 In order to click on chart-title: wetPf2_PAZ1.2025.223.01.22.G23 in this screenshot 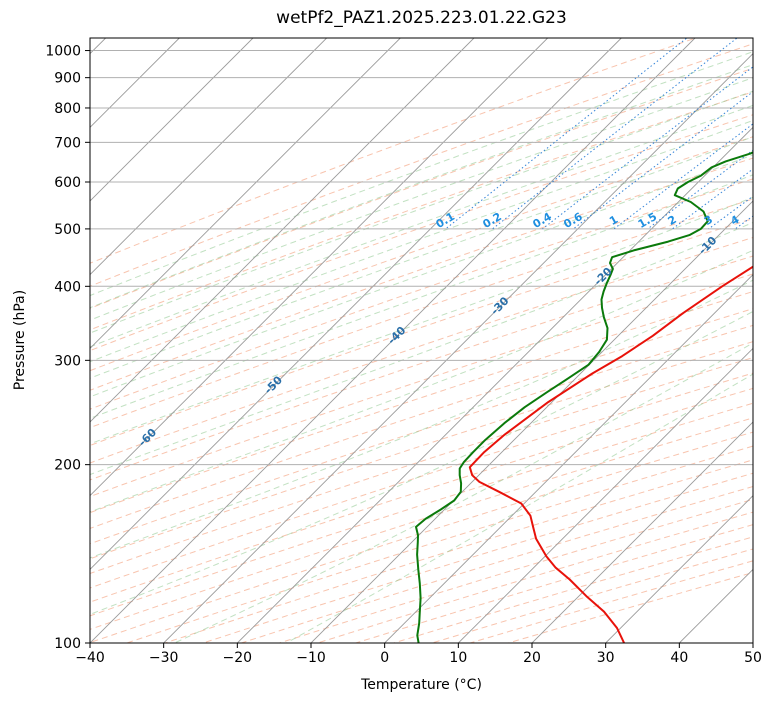, I will do `click(421, 18)`.